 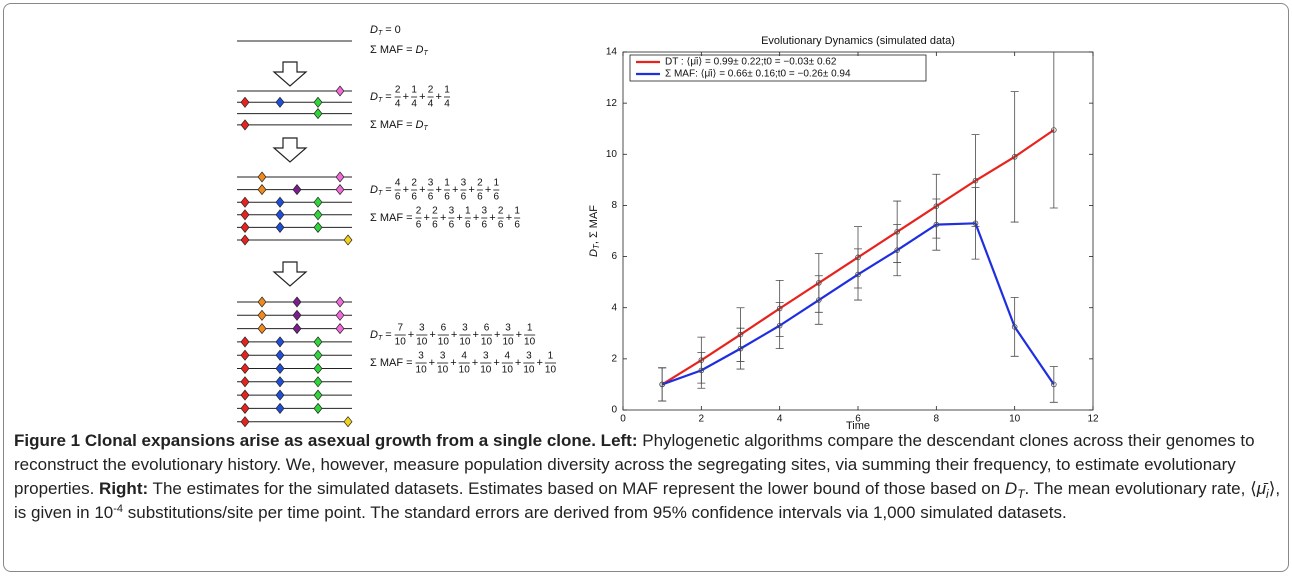 I want to click on legend-box, so click(x=778, y=68).